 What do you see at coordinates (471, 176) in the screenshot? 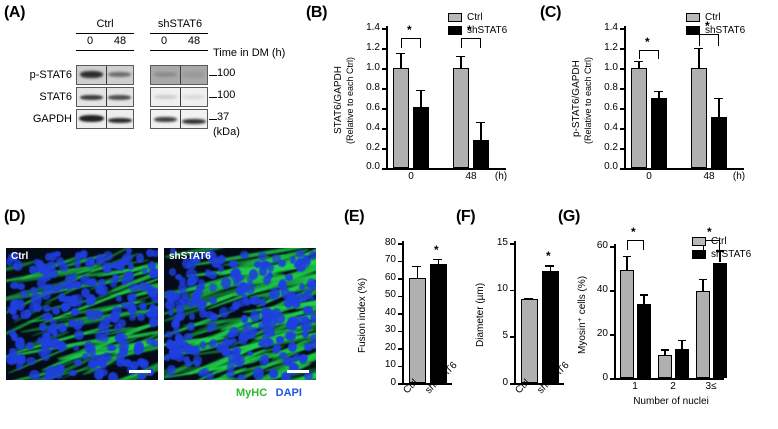
I see `panel-b-xtick-48: 48` at bounding box center [471, 176].